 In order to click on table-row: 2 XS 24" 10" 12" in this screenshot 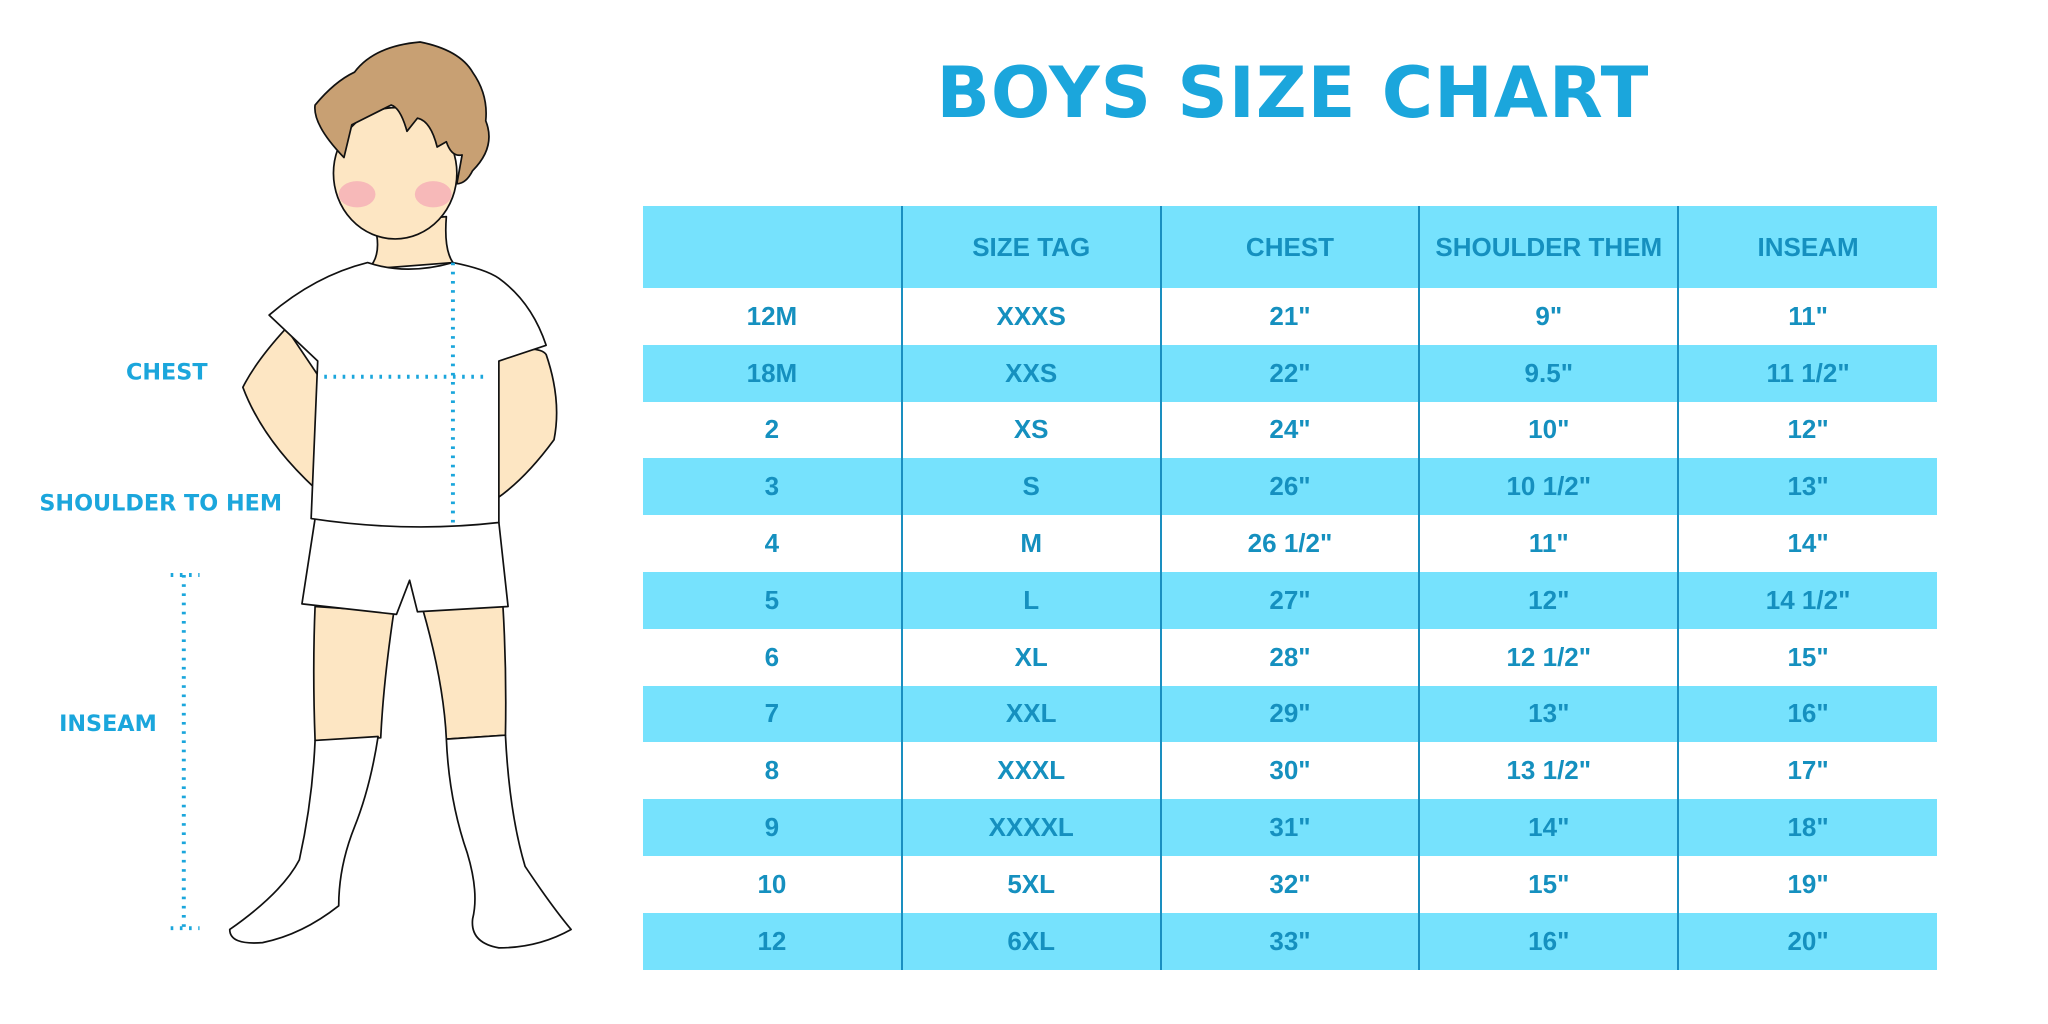, I will do `click(1290, 430)`.